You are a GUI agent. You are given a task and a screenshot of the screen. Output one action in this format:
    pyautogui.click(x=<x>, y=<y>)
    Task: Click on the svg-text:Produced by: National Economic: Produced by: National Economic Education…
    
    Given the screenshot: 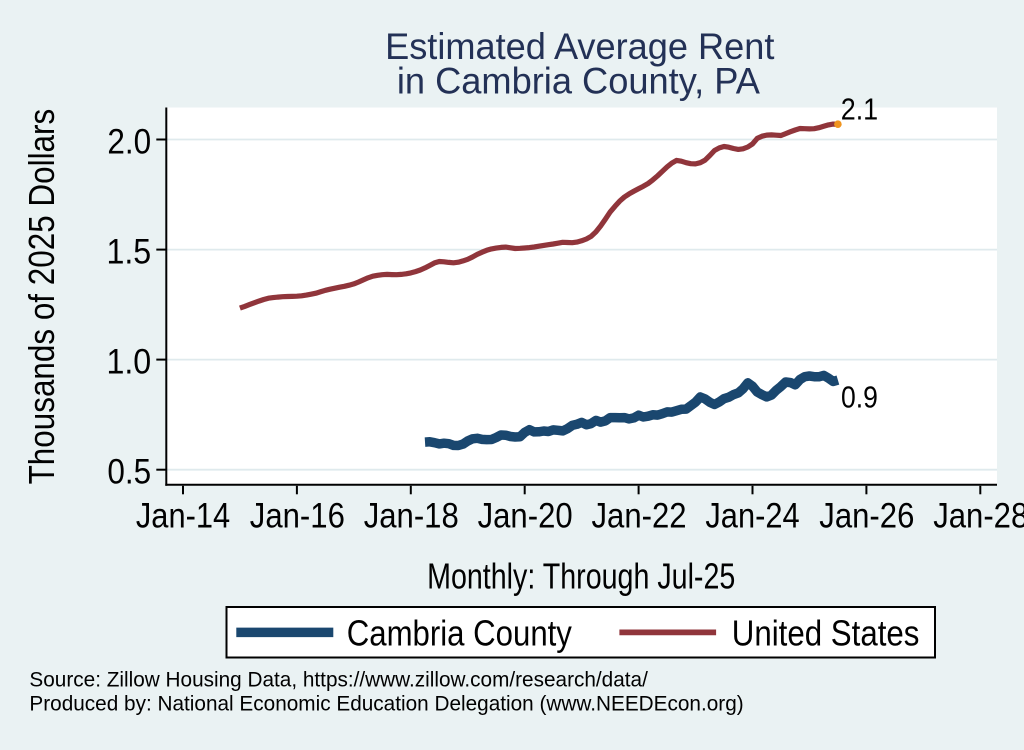 What is the action you would take?
    pyautogui.click(x=386, y=703)
    